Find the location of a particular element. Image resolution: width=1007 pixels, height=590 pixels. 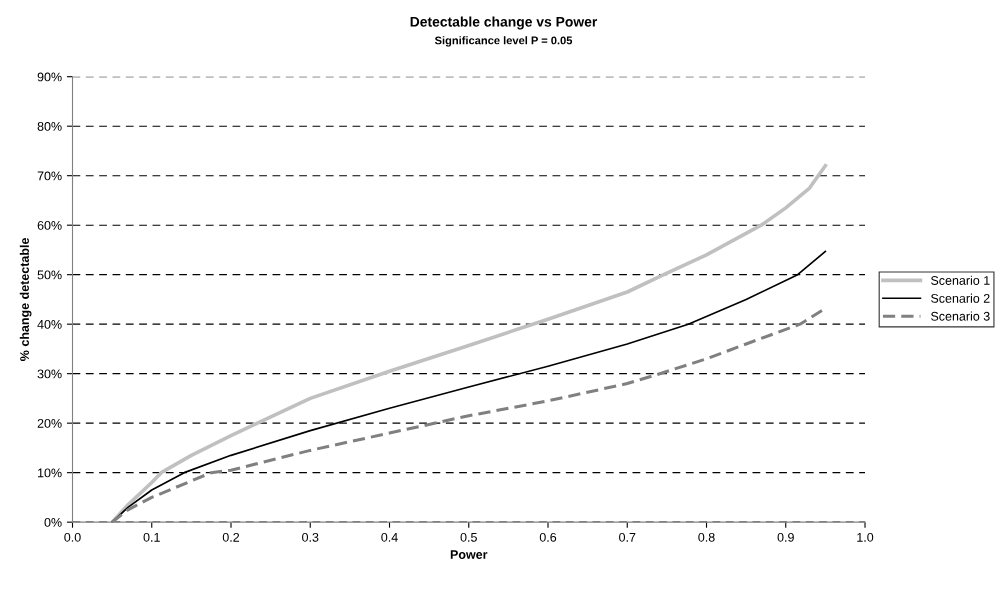

y-tick-label: 20% is located at coordinates (49, 423).